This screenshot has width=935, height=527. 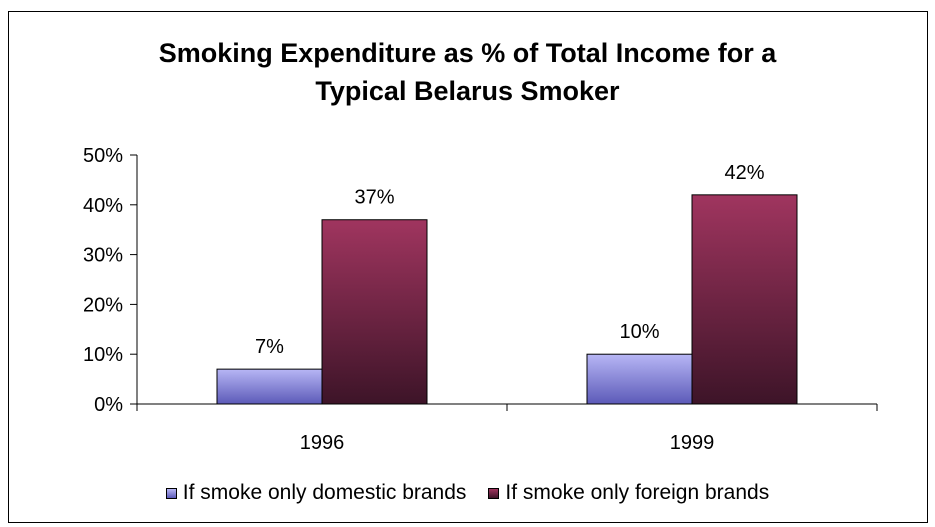 What do you see at coordinates (103, 206) in the screenshot?
I see `y-tick-label: 40%` at bounding box center [103, 206].